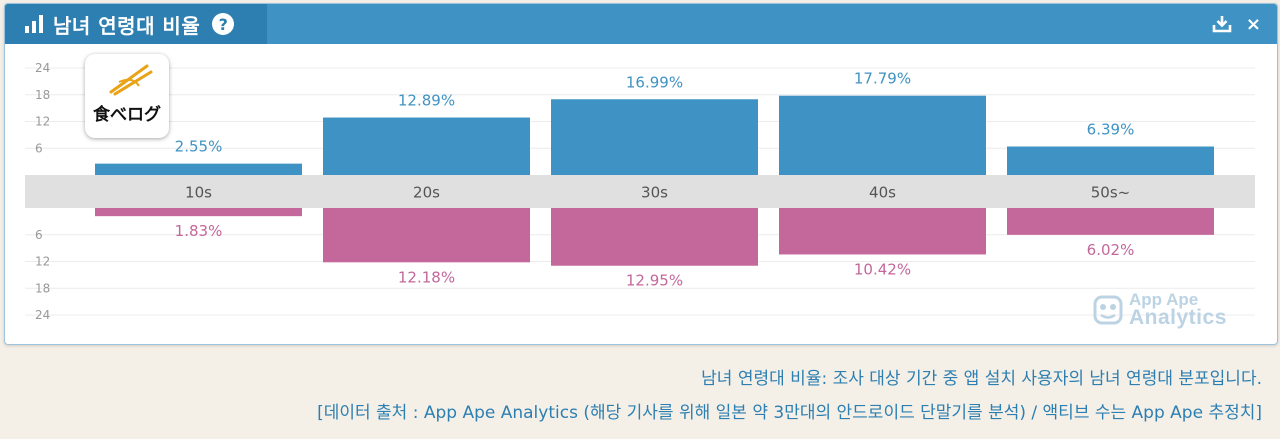 This screenshot has width=1280, height=439. I want to click on data-label-female: 10.42%, so click(882, 269).